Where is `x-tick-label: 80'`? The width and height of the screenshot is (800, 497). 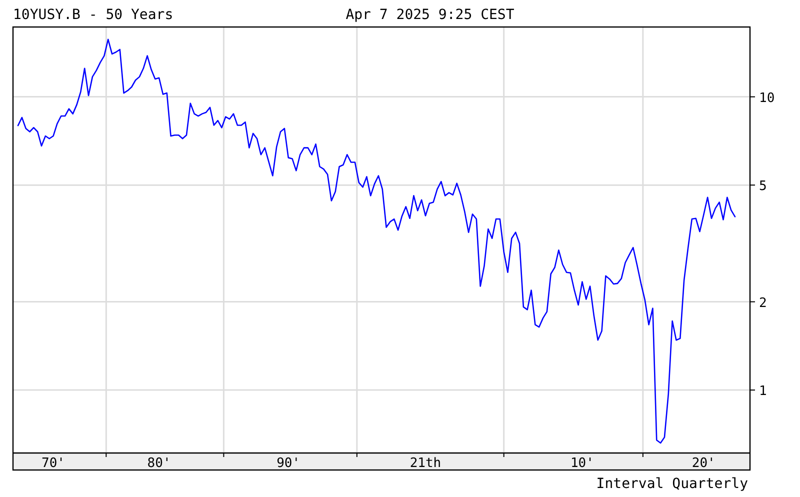 x-tick-label: 80' is located at coordinates (159, 463).